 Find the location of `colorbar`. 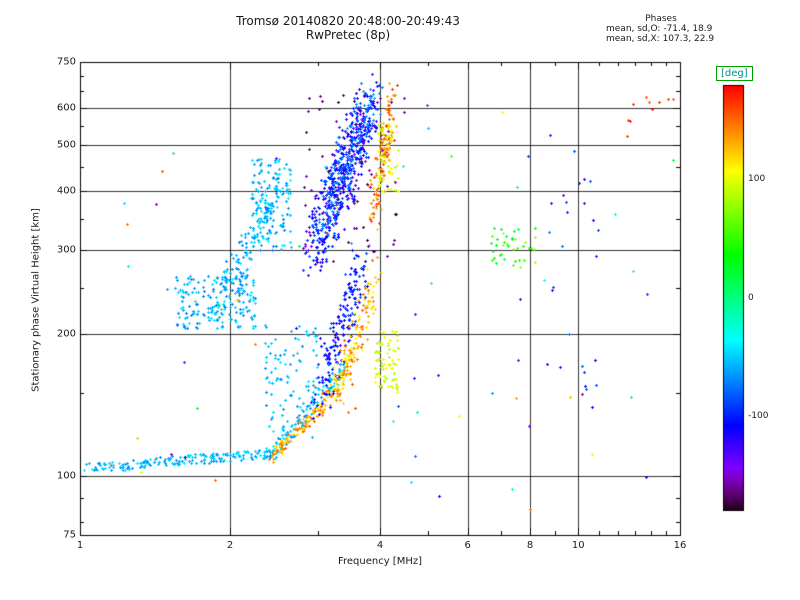

colorbar is located at coordinates (733, 297).